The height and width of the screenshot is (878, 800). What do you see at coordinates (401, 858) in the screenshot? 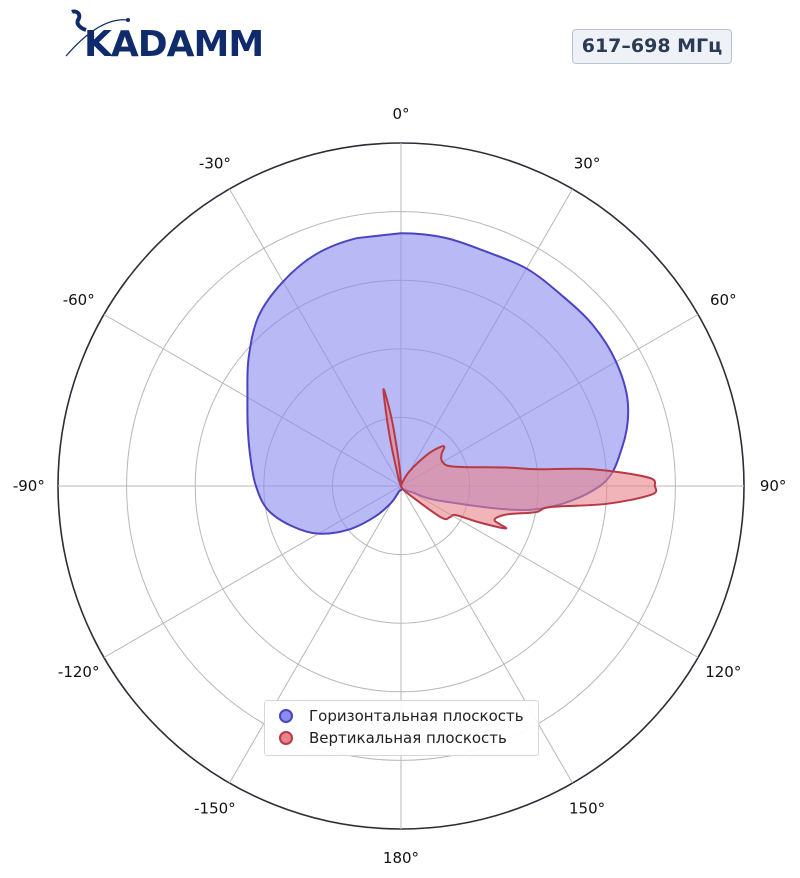
I see `angular-tick-label: 180°` at bounding box center [401, 858].